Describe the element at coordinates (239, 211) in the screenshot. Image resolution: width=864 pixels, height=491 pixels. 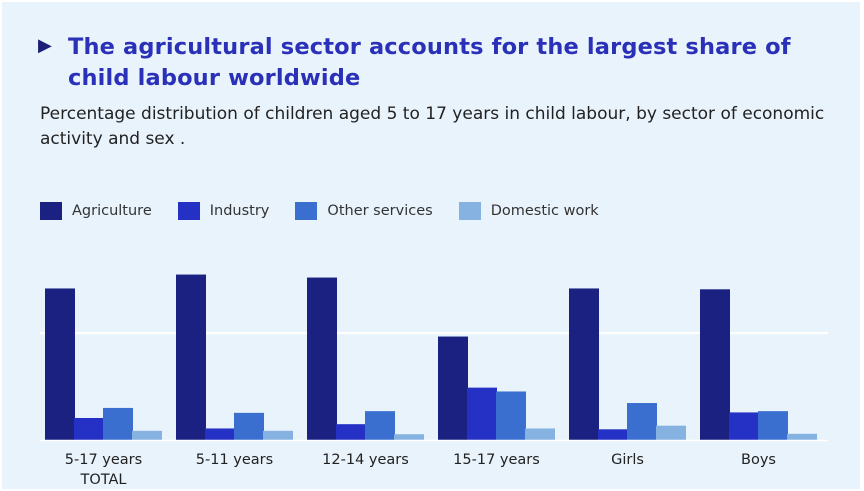
I see `legend-label: Industry` at that location.